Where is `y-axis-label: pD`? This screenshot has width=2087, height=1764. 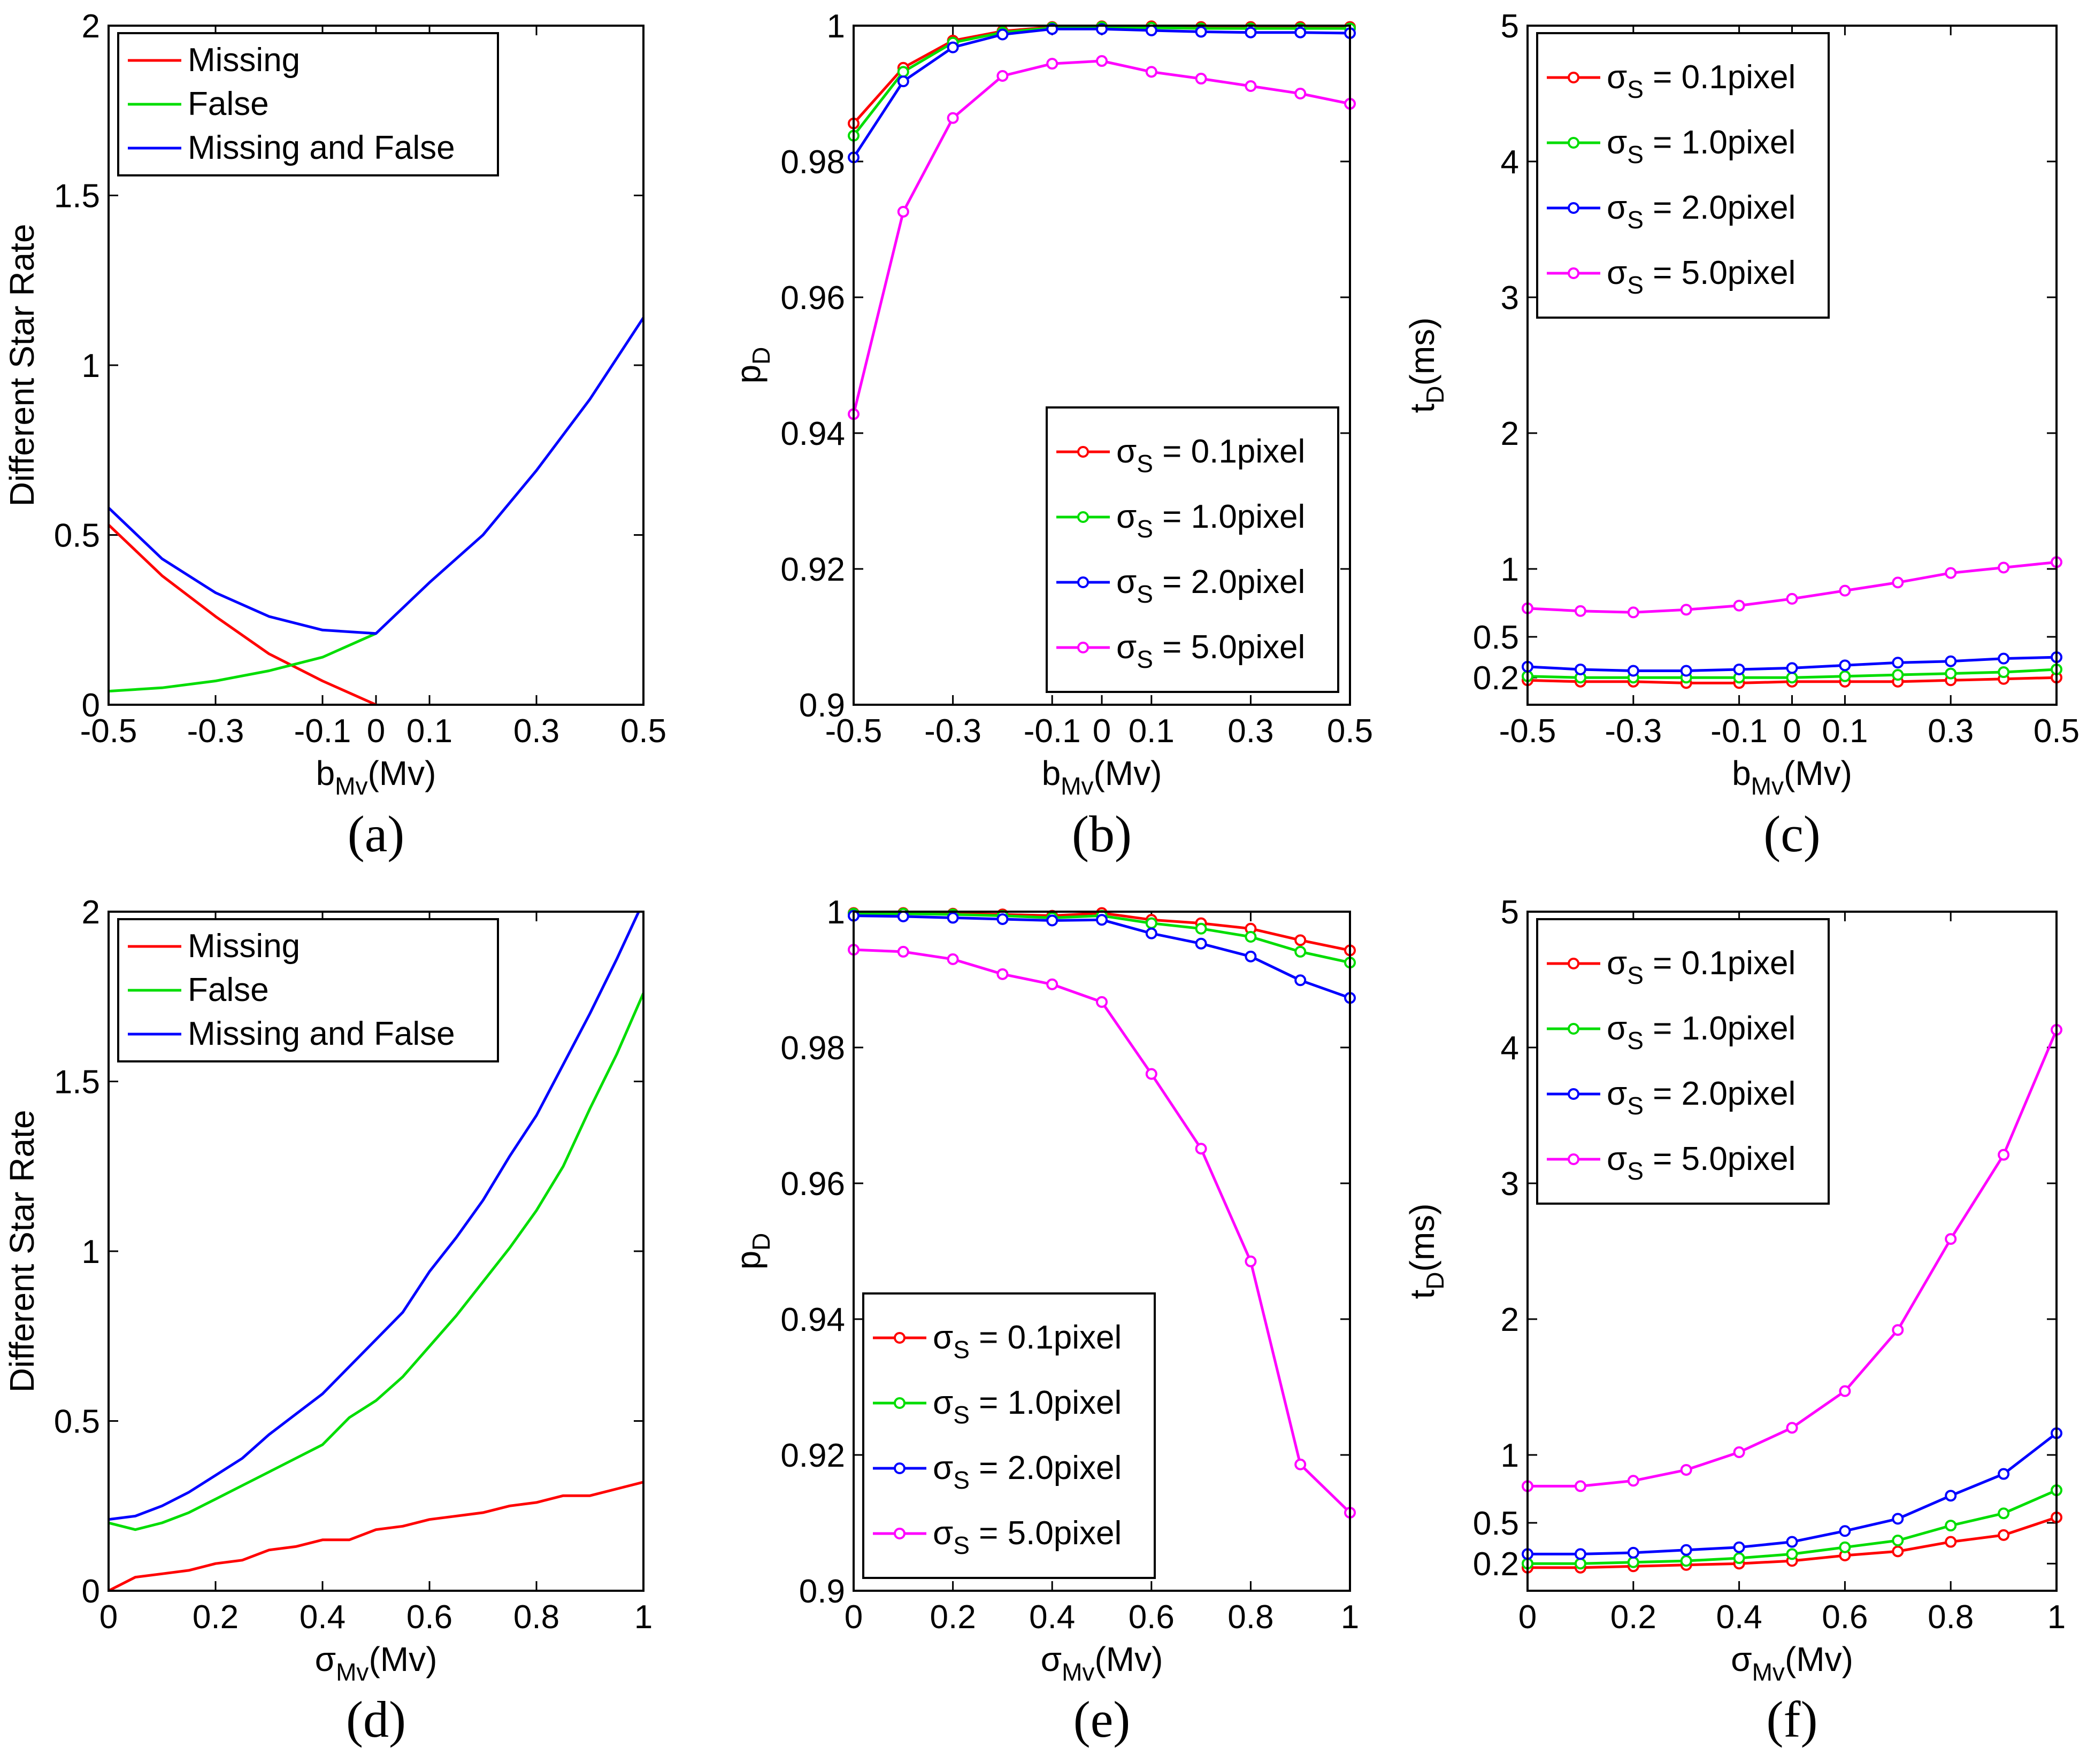 y-axis-label: pD is located at coordinates (752, 366).